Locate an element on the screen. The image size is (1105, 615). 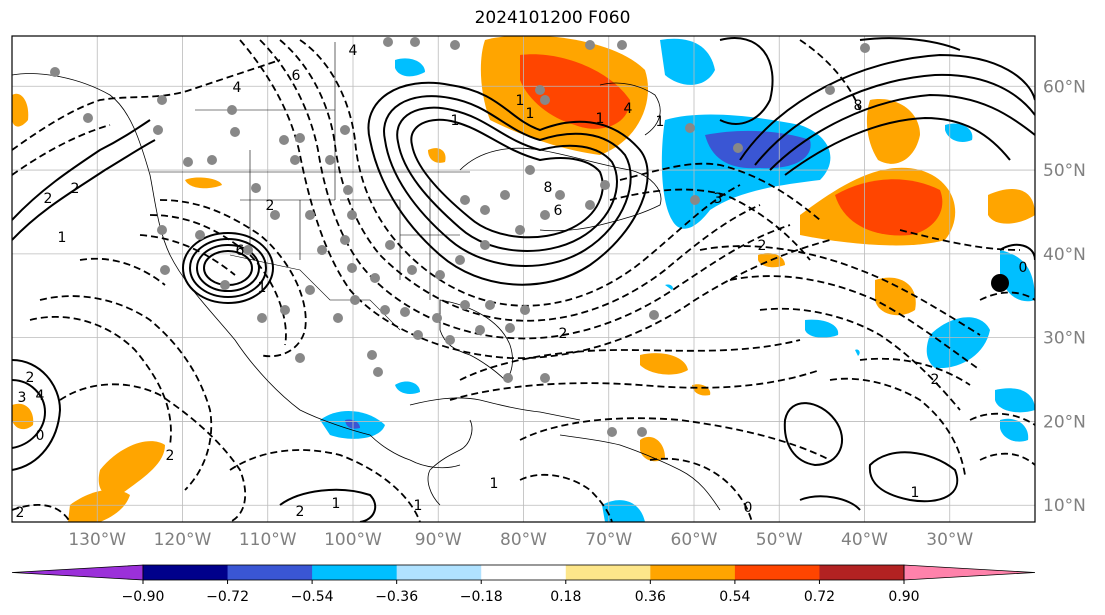
longitude-label: 100°W is located at coordinates (353, 540).